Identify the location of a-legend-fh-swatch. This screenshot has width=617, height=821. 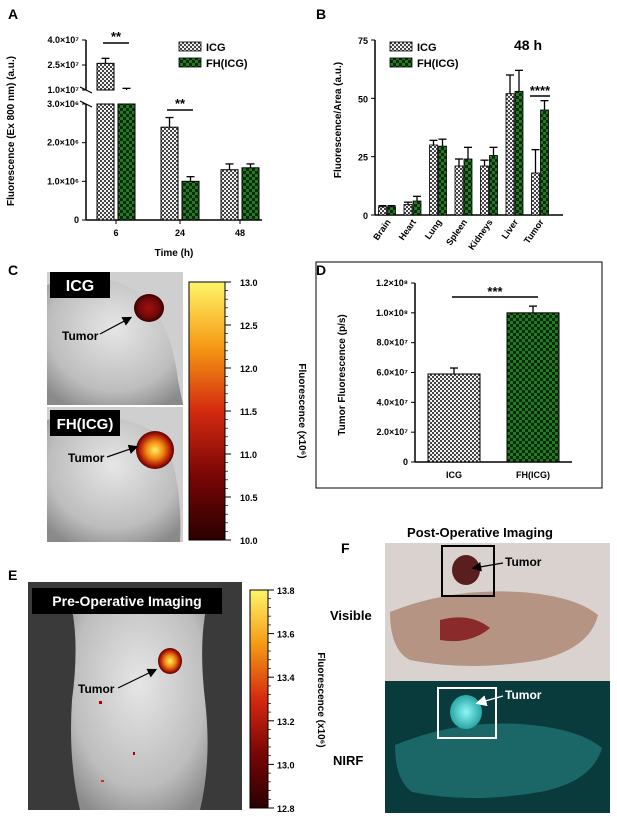
(190, 62).